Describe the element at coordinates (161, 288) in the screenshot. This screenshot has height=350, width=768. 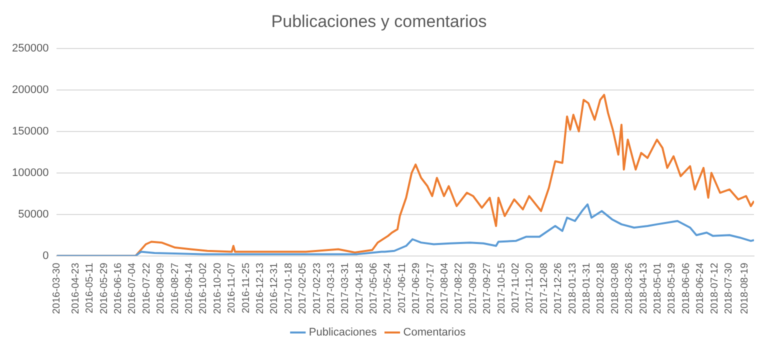
I see `x-tick-label: 2016-08-09` at that location.